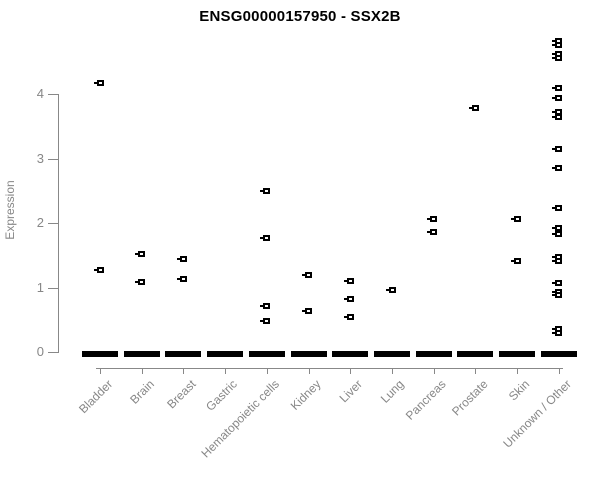  Describe the element at coordinates (300, 16) in the screenshot. I see `chart-title: ENSG00000157950 - SSX2B` at that location.